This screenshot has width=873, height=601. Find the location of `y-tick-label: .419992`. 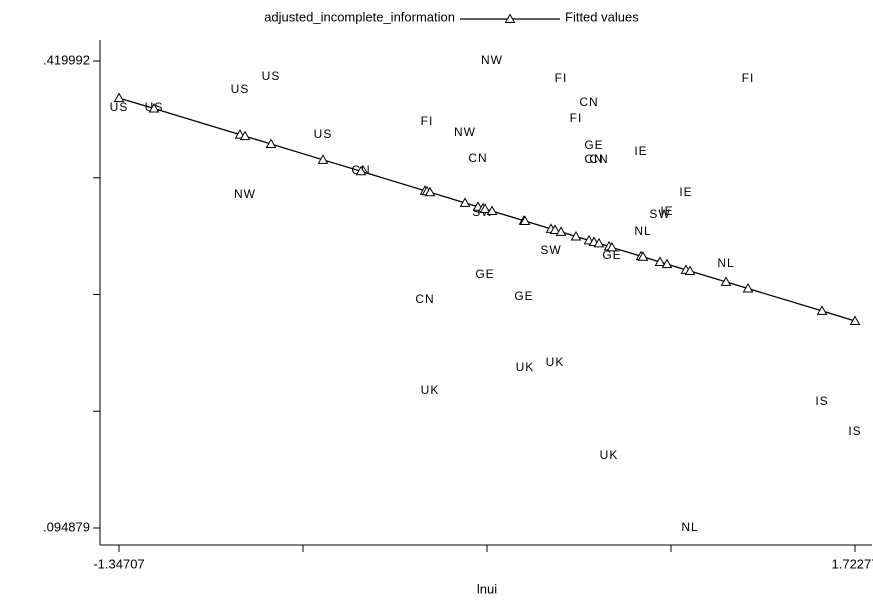

y-tick-label: .419992 is located at coordinates (66, 59).